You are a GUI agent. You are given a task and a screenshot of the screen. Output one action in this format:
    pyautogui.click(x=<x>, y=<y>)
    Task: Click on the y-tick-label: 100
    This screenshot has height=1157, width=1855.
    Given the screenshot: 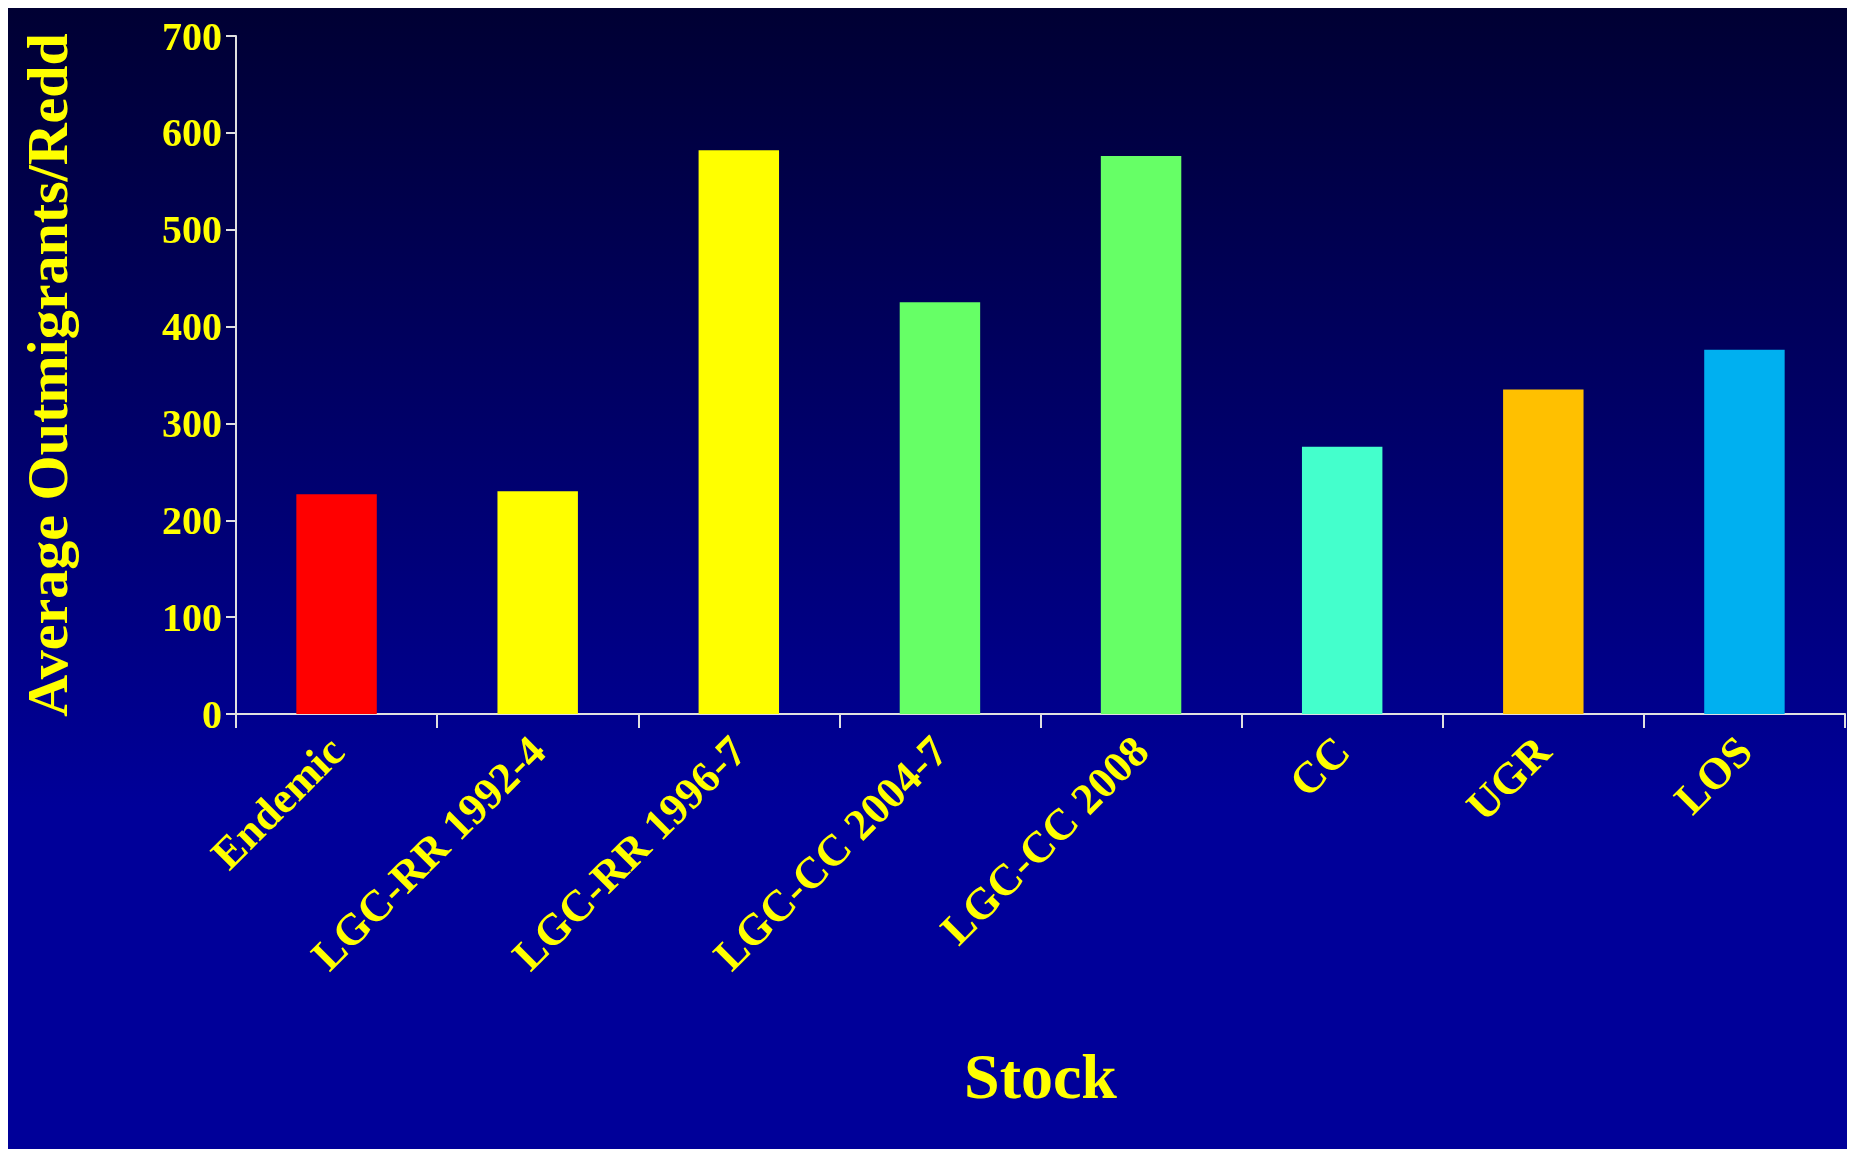 What is the action you would take?
    pyautogui.click(x=192, y=617)
    